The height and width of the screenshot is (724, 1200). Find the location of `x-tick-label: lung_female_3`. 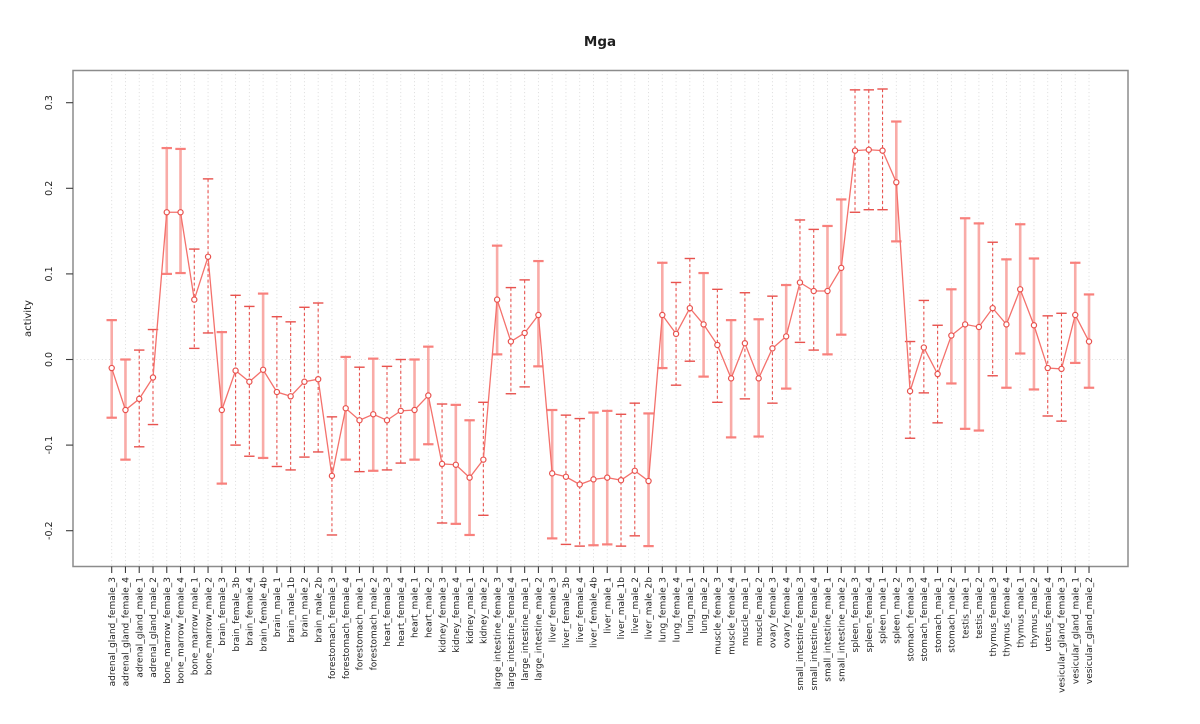

x-tick-label: lung_female_3 is located at coordinates (664, 609).